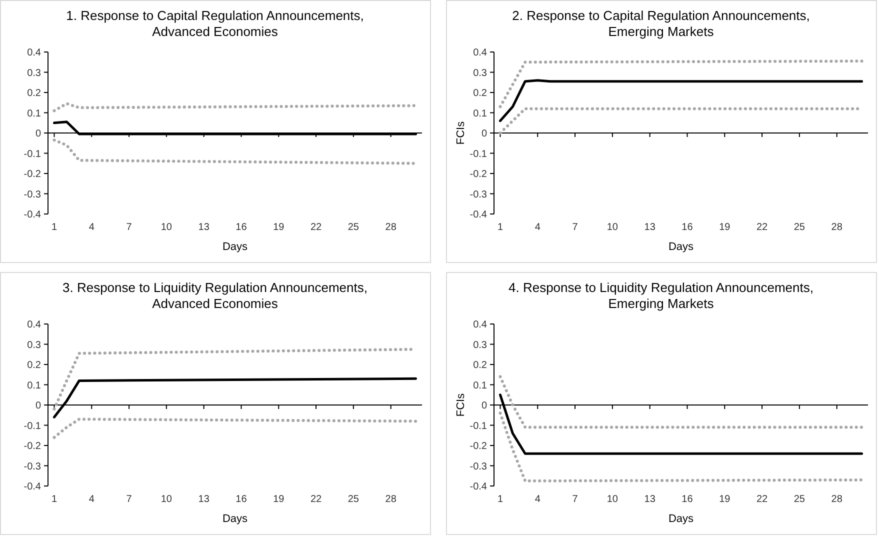 The image size is (879, 540). I want to click on chart-title: 1. Response to Capital Regulation Announcements, Advanced Economies, so click(215, 23).